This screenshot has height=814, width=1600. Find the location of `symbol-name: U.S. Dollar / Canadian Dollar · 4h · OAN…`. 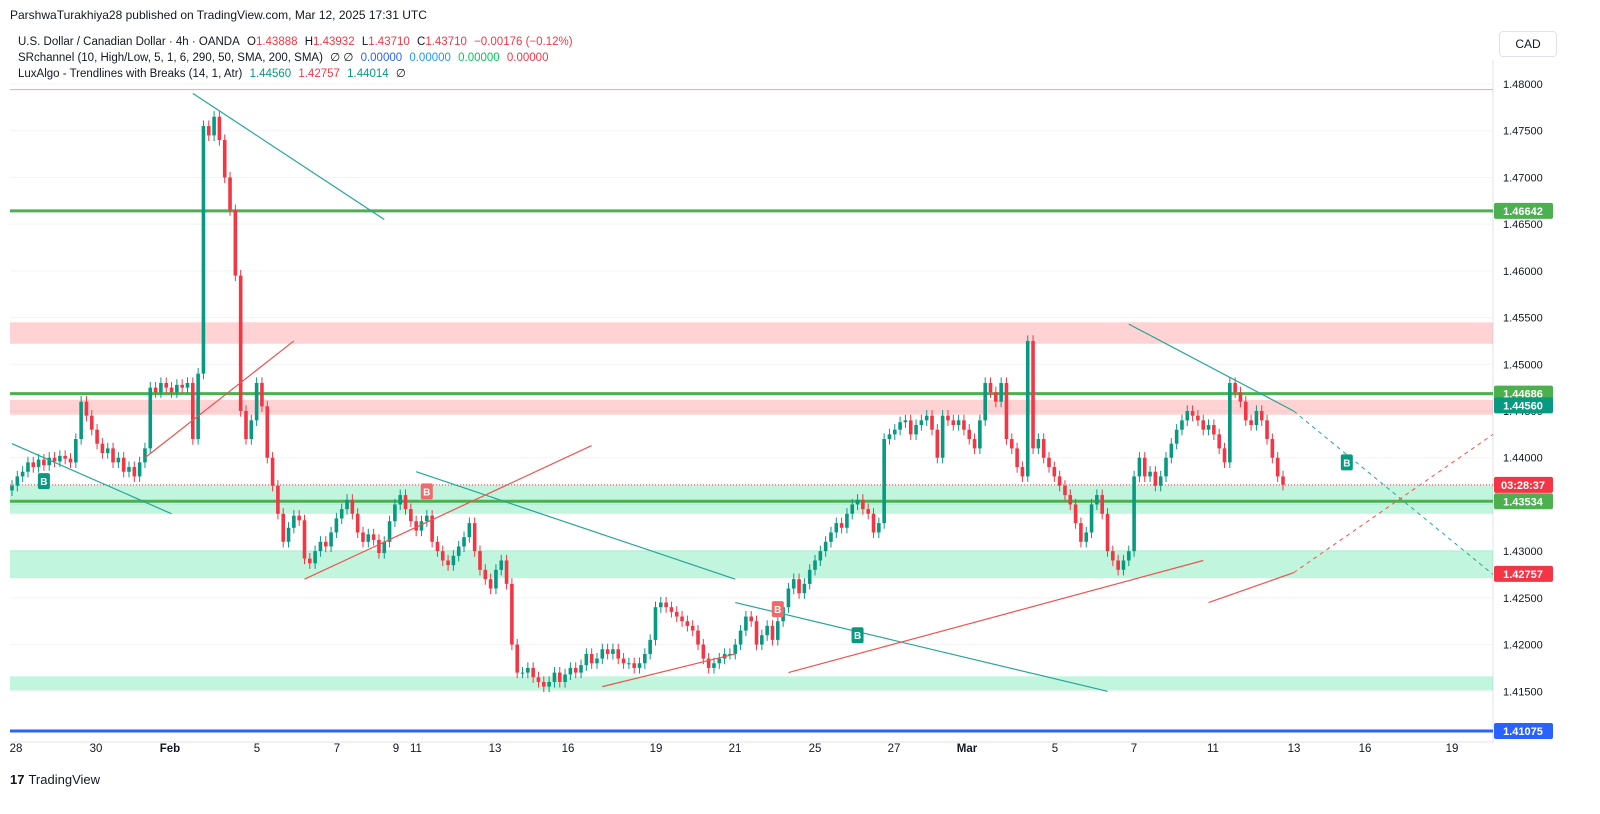

symbol-name: U.S. Dollar / Canadian Dollar · 4h · OAN… is located at coordinates (129, 42).